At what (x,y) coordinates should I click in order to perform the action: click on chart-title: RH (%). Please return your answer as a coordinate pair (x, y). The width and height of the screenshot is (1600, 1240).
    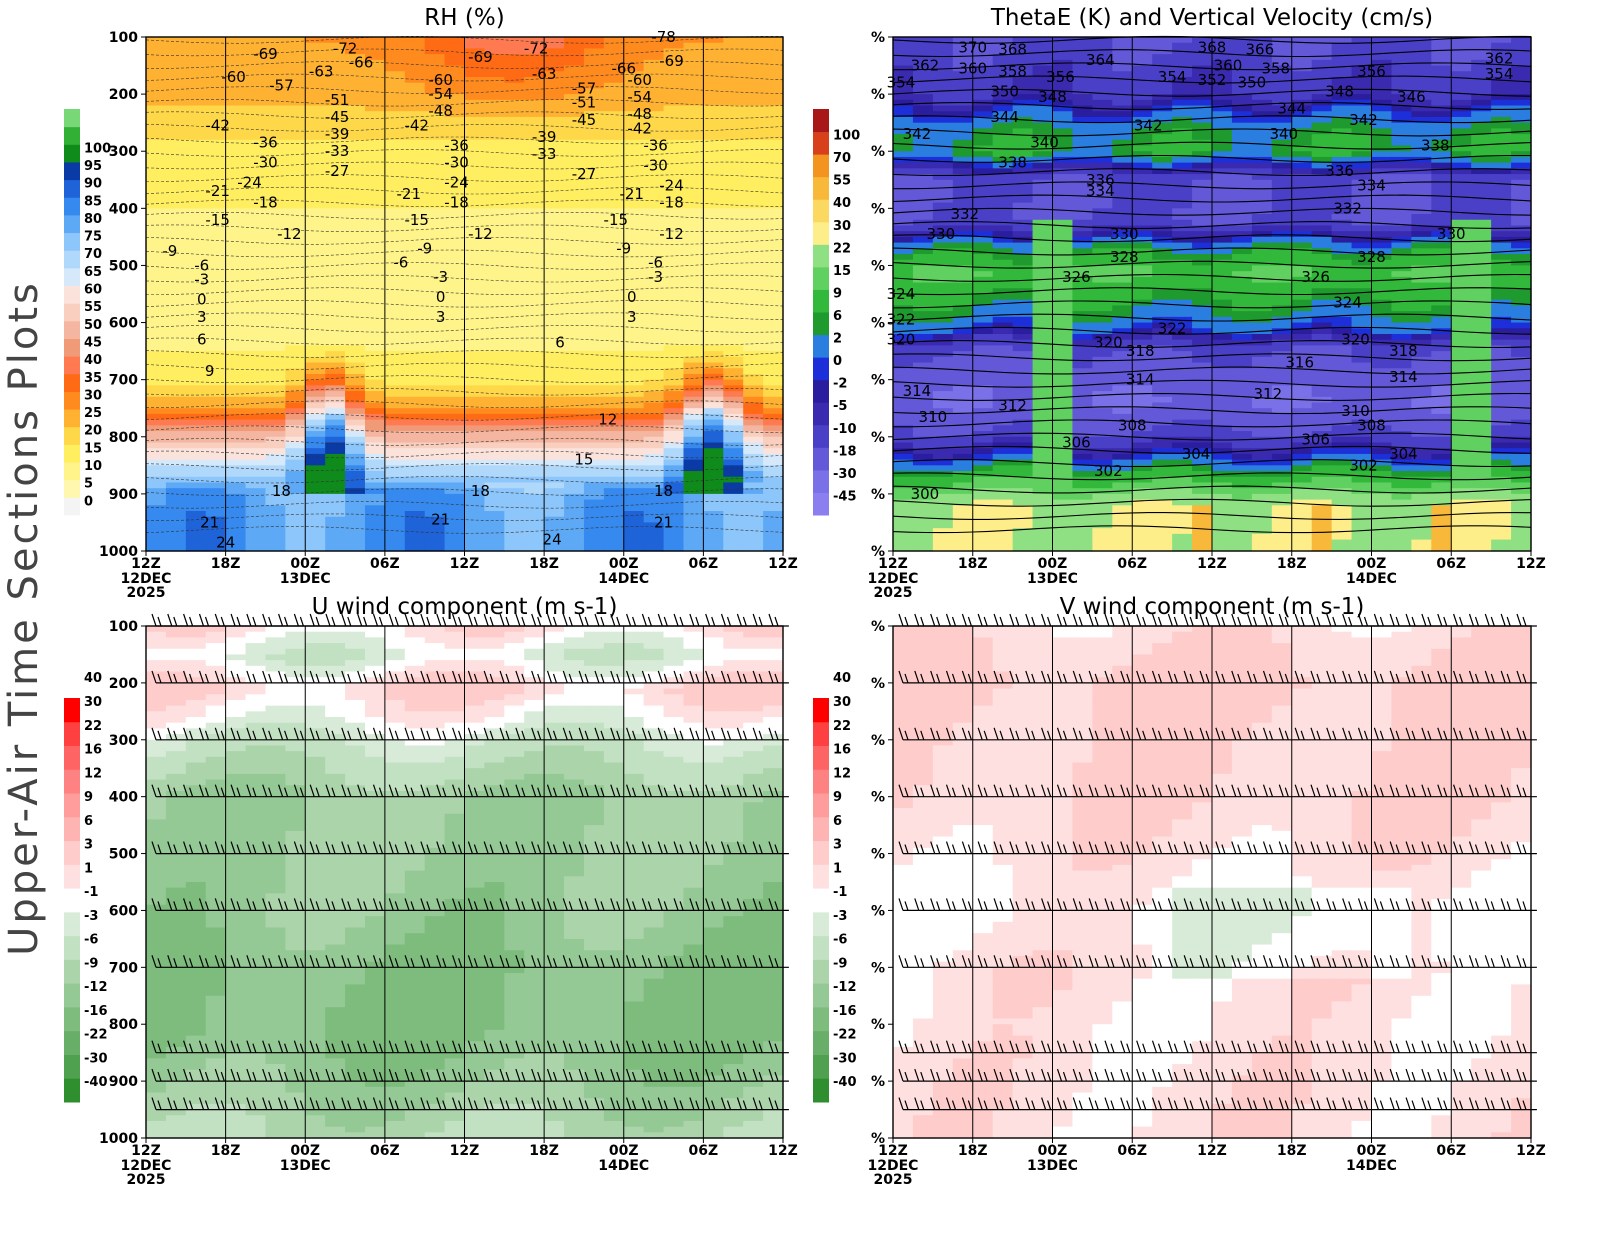
    Looking at the image, I should click on (464, 18).